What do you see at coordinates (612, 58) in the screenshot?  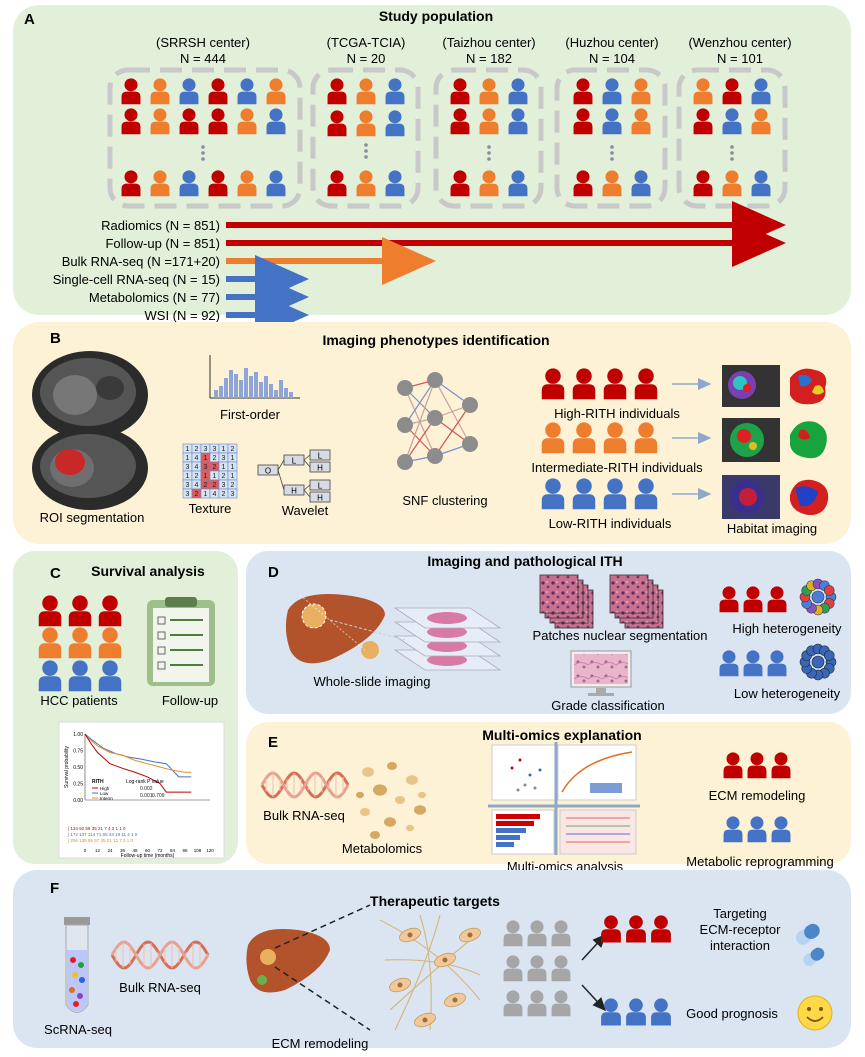 I see `center-n: N = 104` at bounding box center [612, 58].